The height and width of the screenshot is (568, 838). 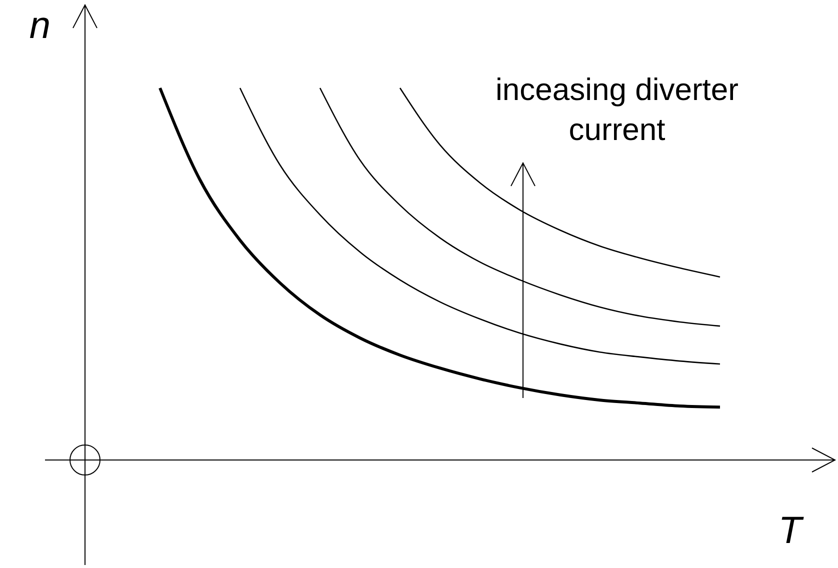 What do you see at coordinates (791, 531) in the screenshot?
I see `x-axis-title: T` at bounding box center [791, 531].